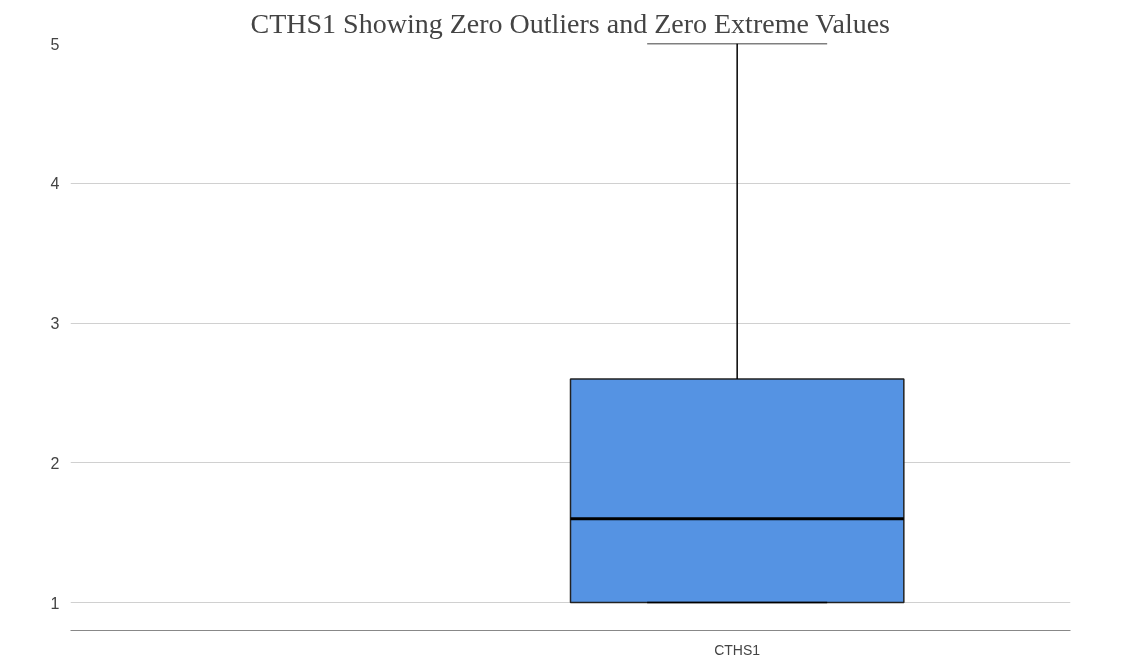 This screenshot has width=1129, height=669. I want to click on y-tick-label: 1, so click(55, 603).